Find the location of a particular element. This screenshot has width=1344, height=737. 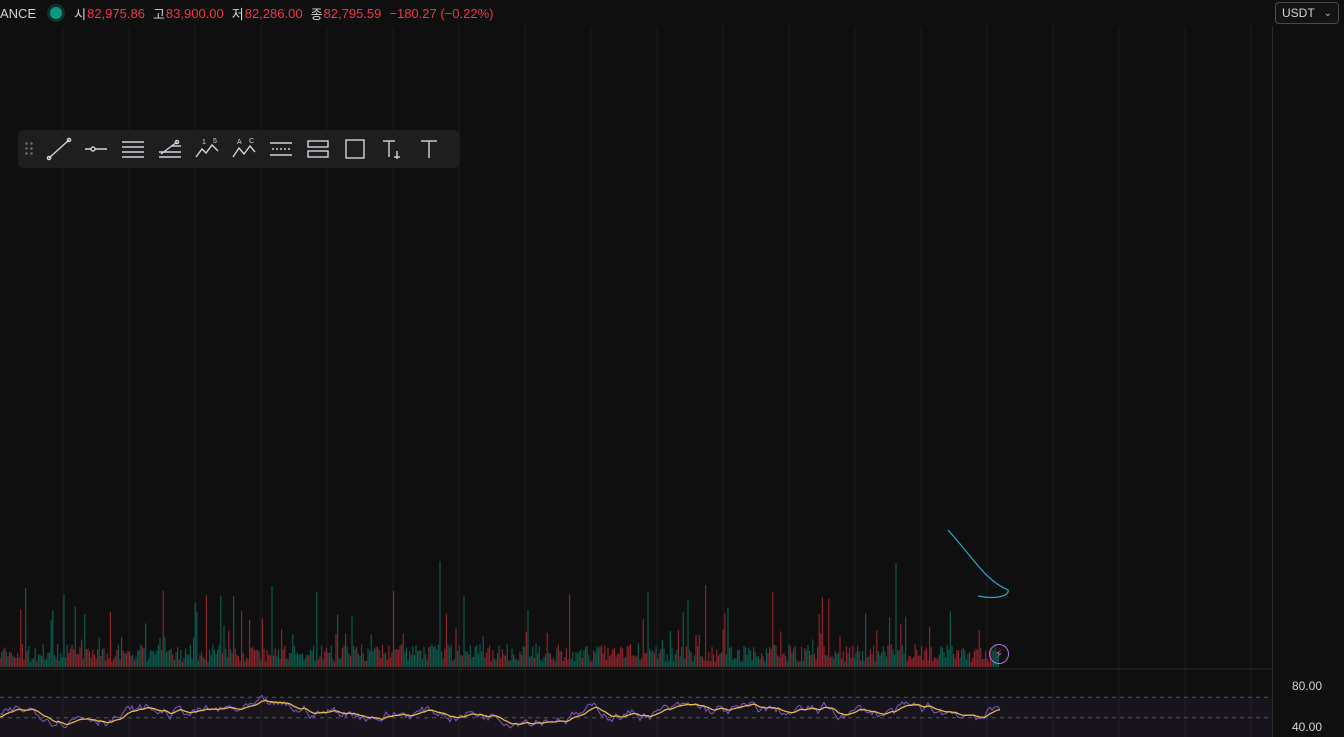

close-label: 종 is located at coordinates (316, 14).